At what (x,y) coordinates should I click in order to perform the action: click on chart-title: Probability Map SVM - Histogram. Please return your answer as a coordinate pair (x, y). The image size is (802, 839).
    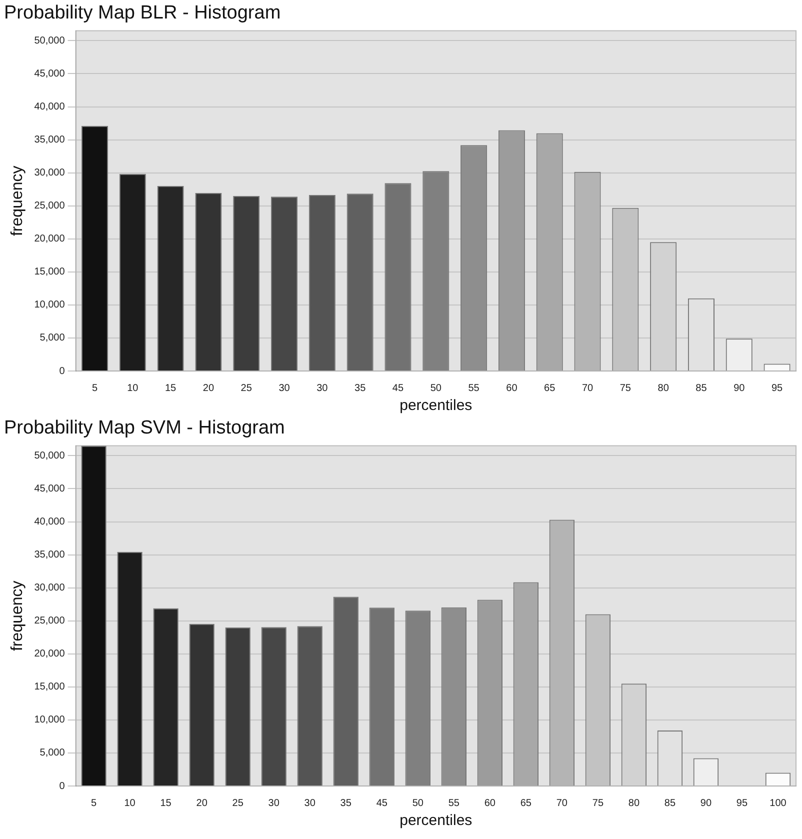
    Looking at the image, I should click on (144, 428).